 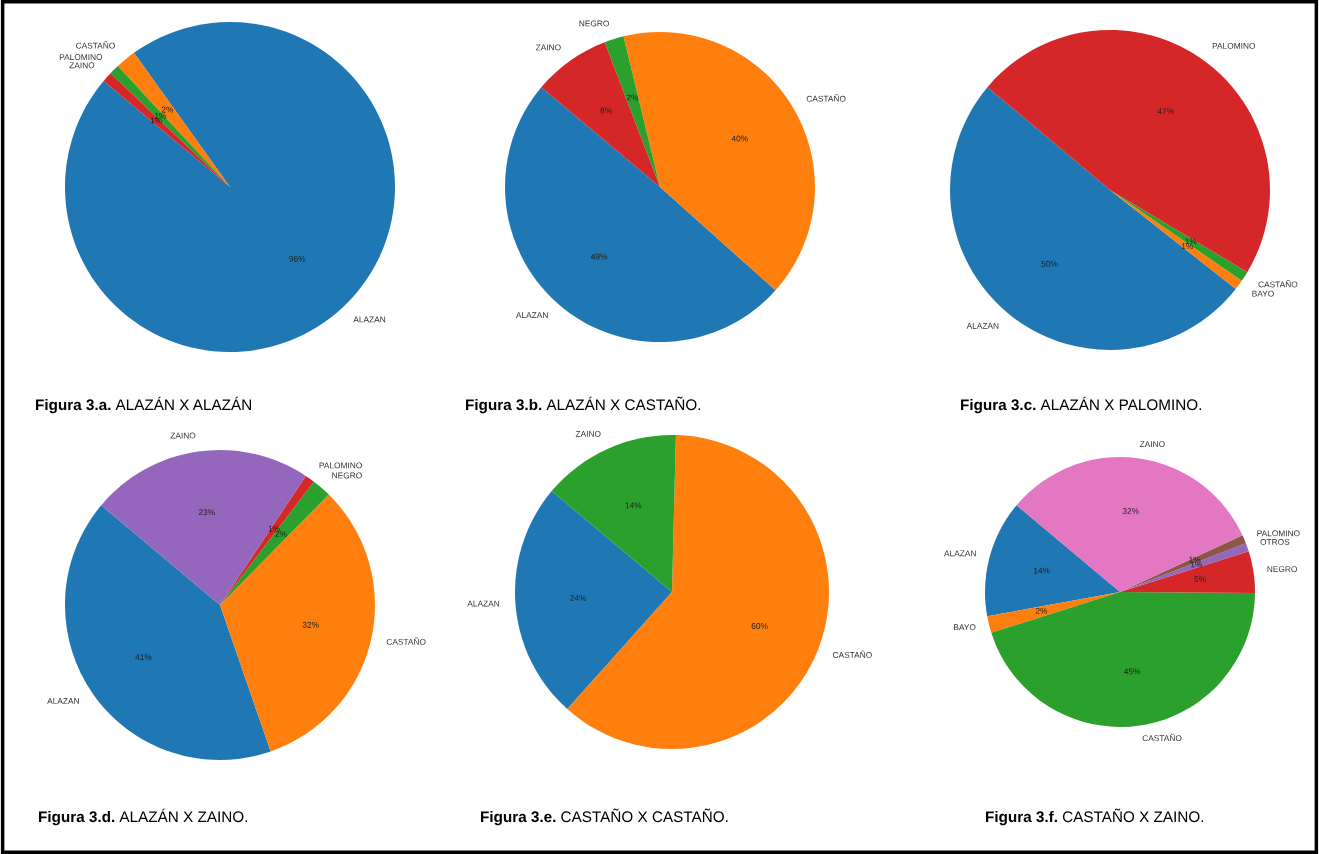 I want to click on text: ALAZÁN X PALOMINO., so click(x=1120, y=403).